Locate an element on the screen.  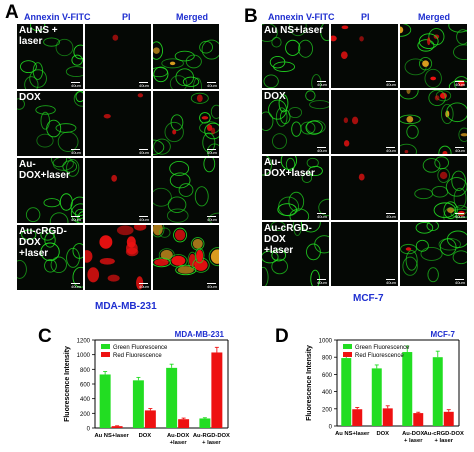
x-tick-label: +laser is located at coordinates (179, 443).